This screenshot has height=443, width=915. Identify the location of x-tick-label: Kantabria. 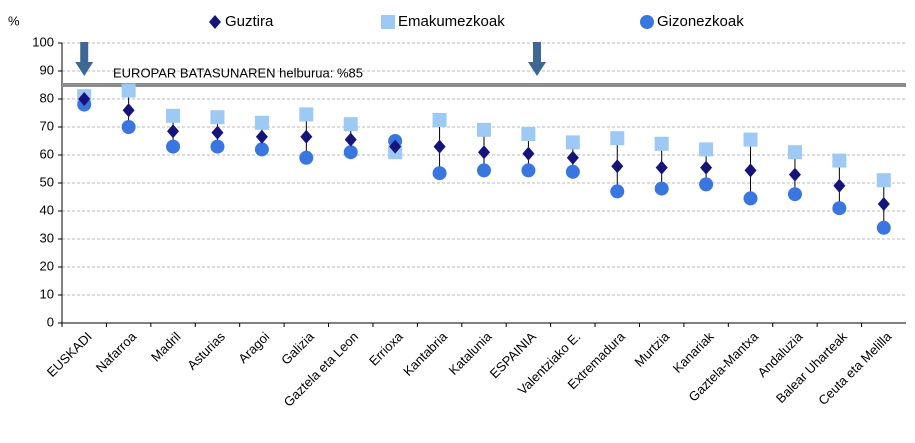
(425, 353).